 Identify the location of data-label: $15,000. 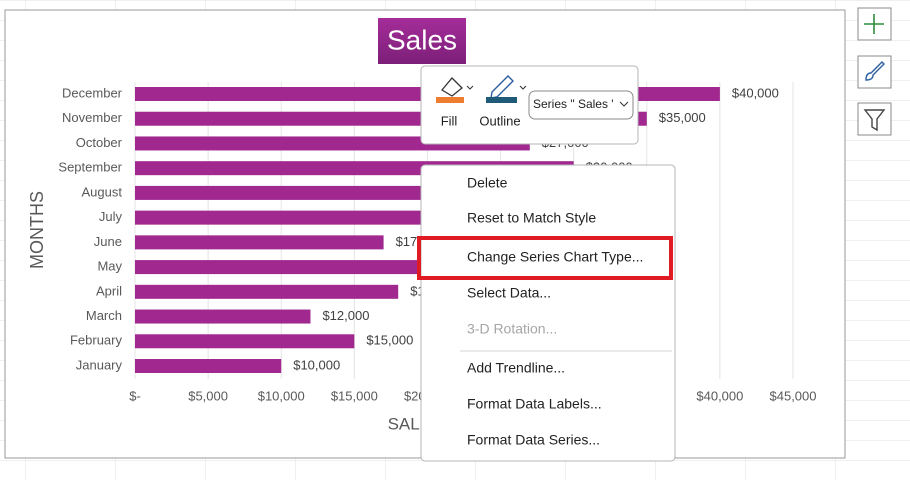
(389, 340).